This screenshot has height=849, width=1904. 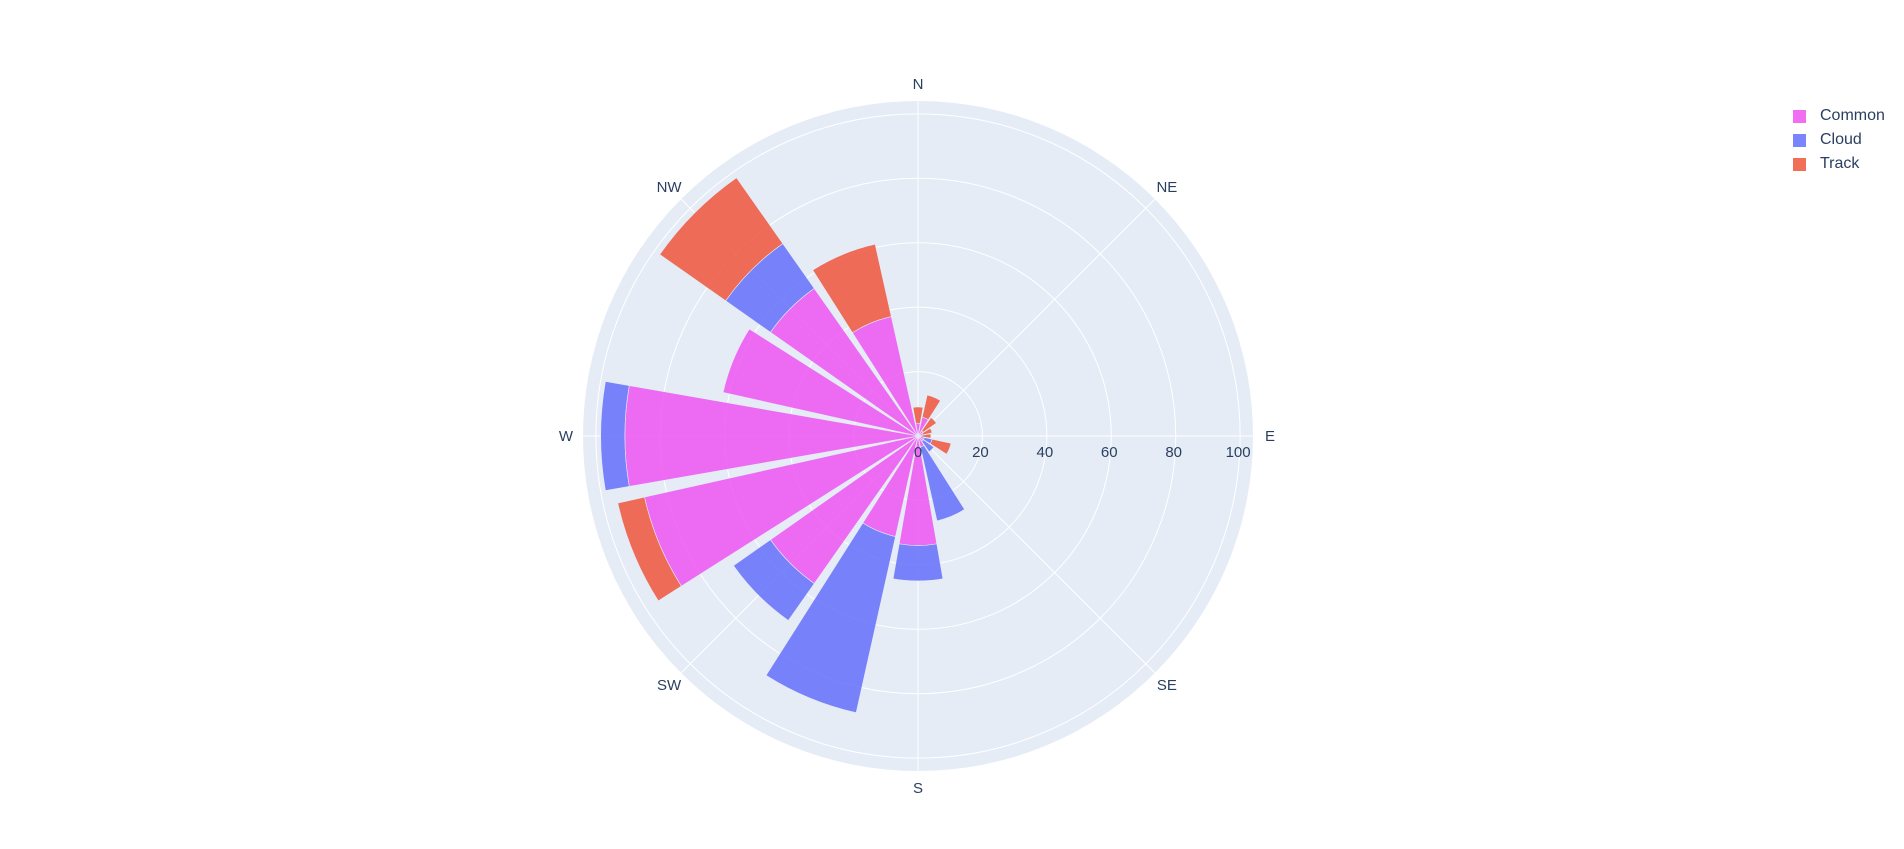 I want to click on bar-track-n, so click(x=918, y=415).